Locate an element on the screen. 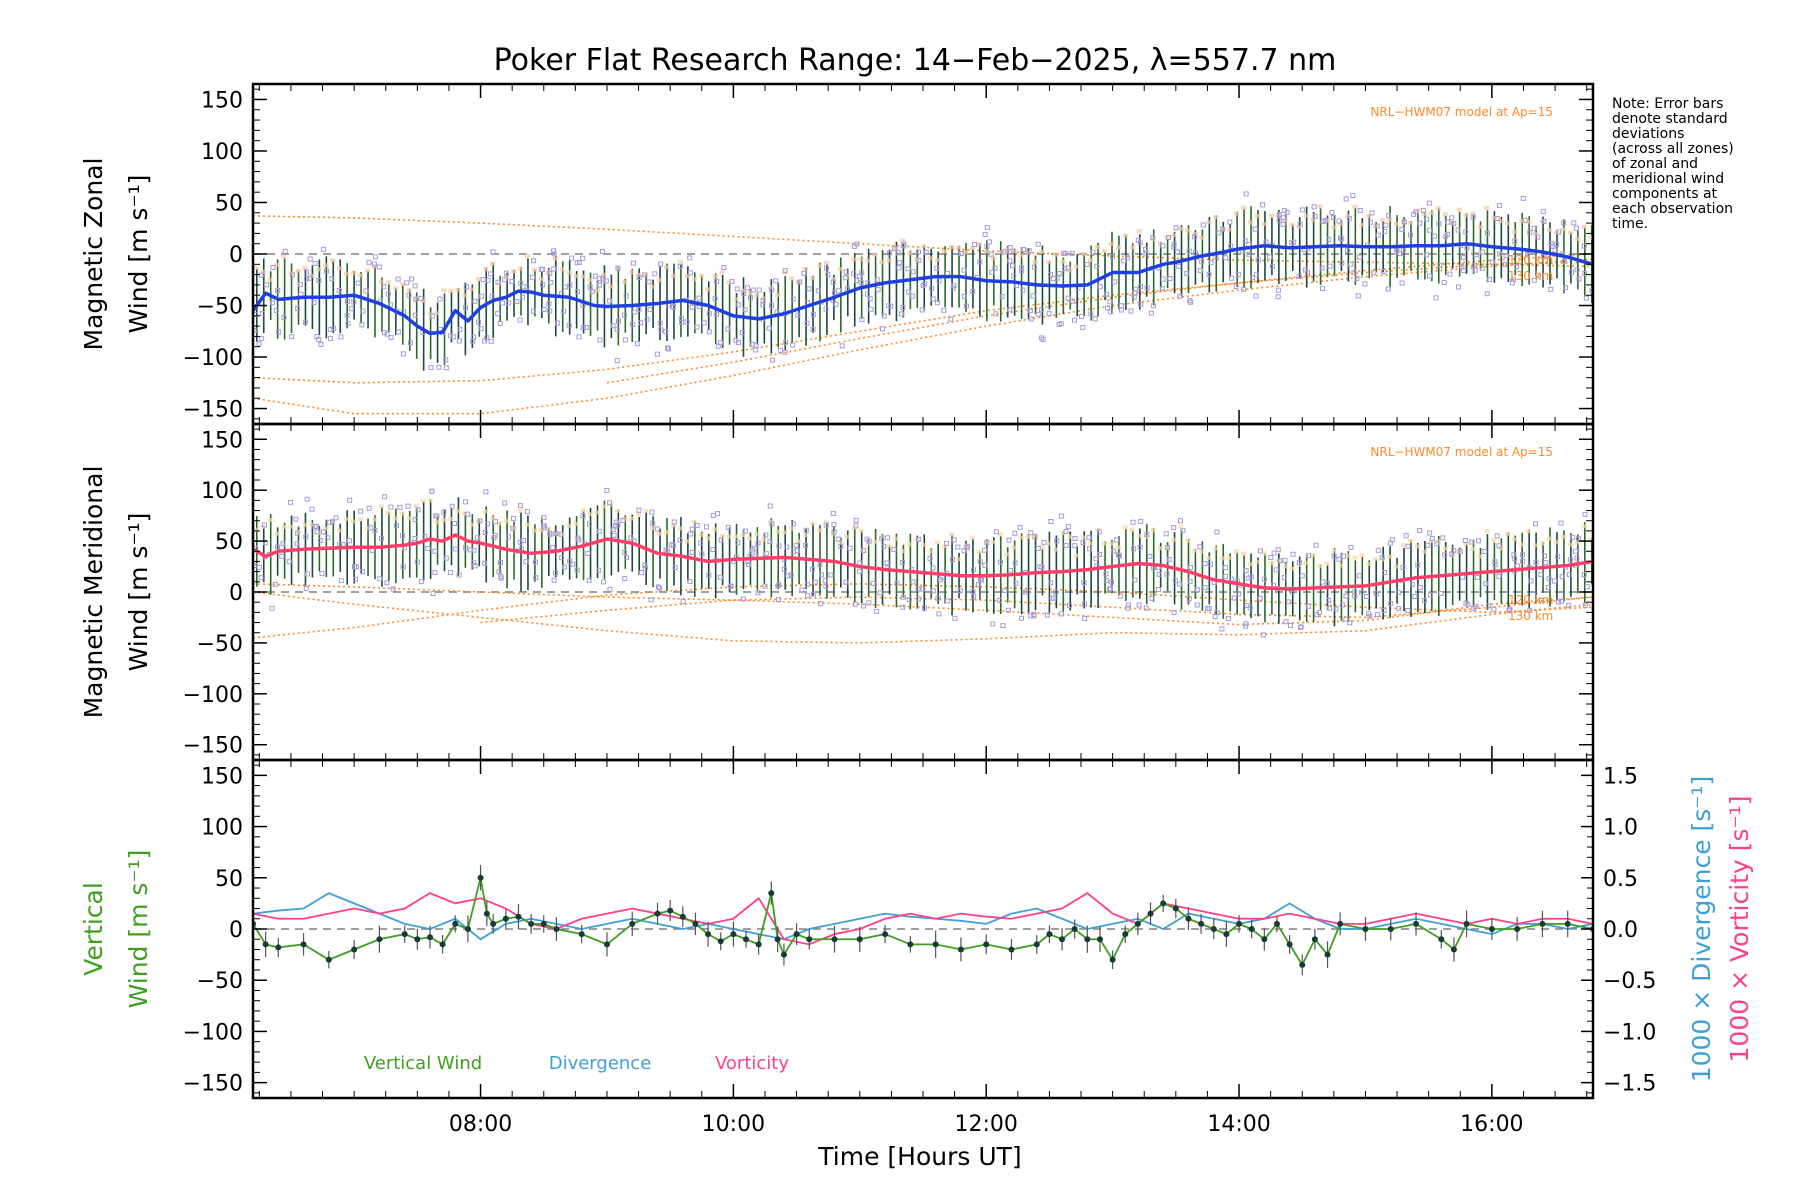 This screenshot has width=1800, height=1200. right-tick-label: 0.5 is located at coordinates (1620, 879).